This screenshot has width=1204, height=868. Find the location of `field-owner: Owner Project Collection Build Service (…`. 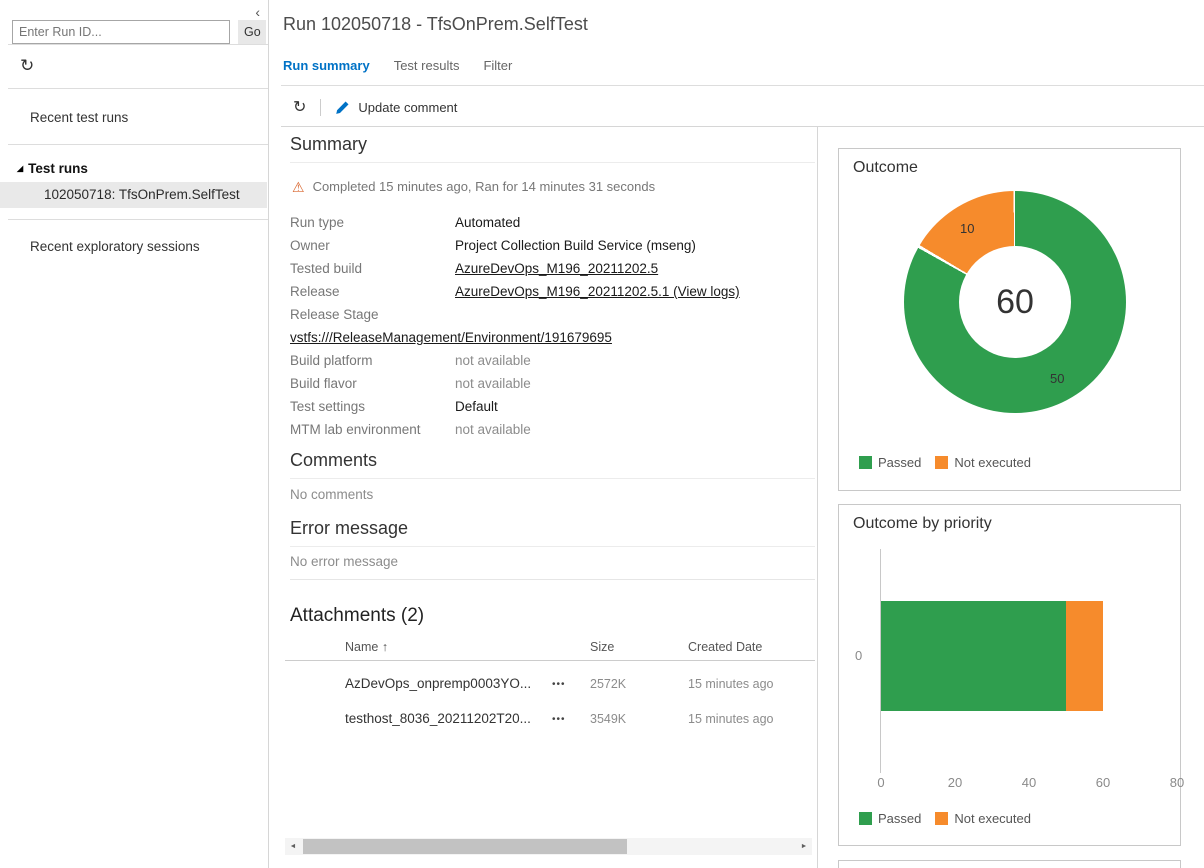

field-owner: Owner Project Collection Build Service (… is located at coordinates (493, 245).